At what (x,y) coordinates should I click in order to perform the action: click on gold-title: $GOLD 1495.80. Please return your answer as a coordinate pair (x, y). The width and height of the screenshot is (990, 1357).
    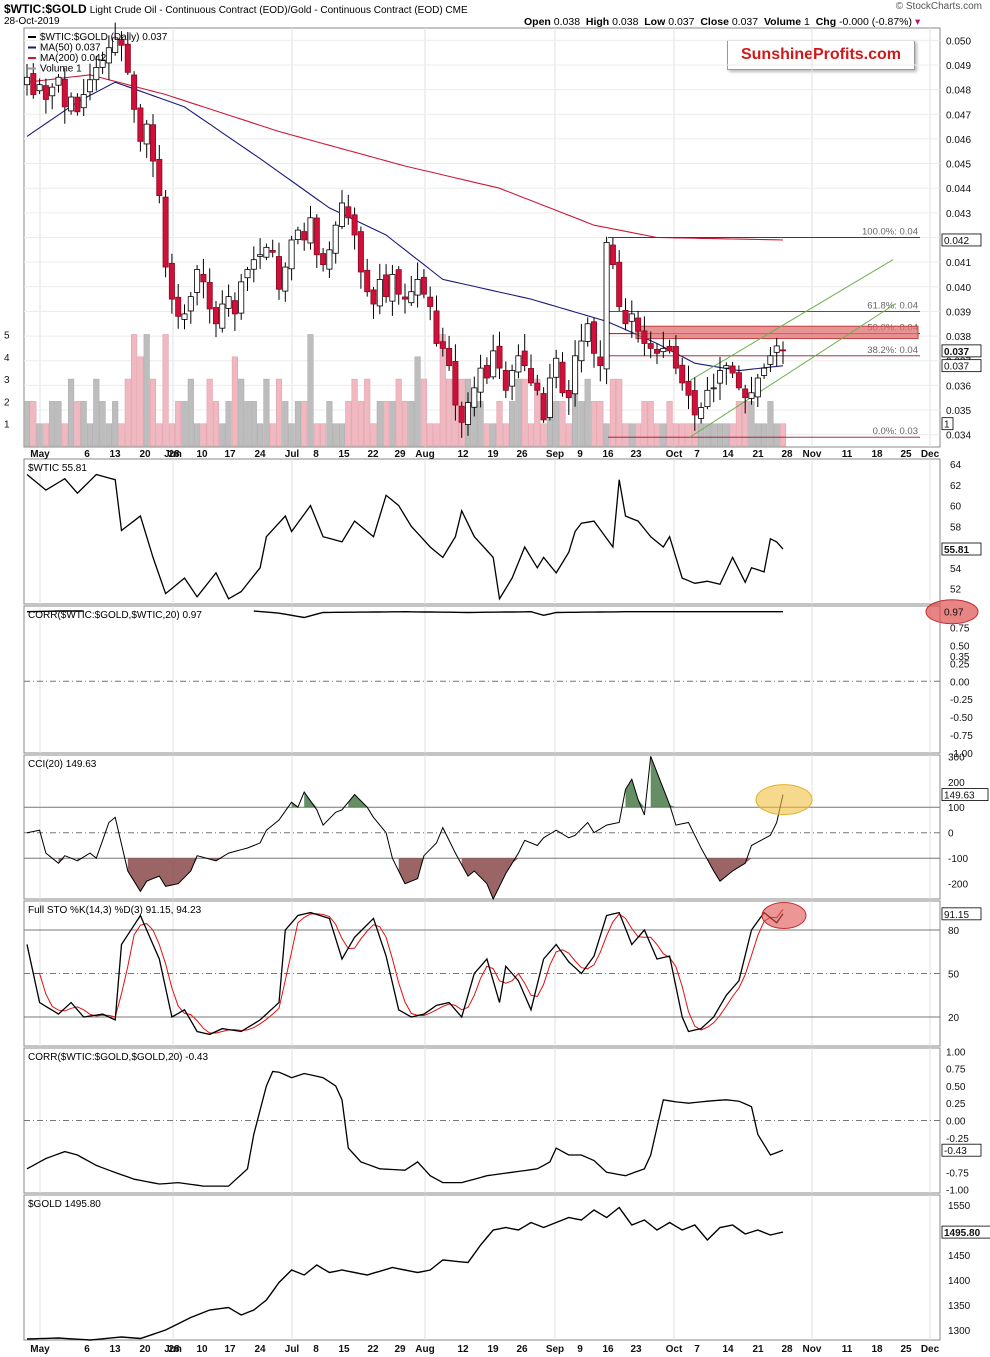
    Looking at the image, I should click on (64, 1204).